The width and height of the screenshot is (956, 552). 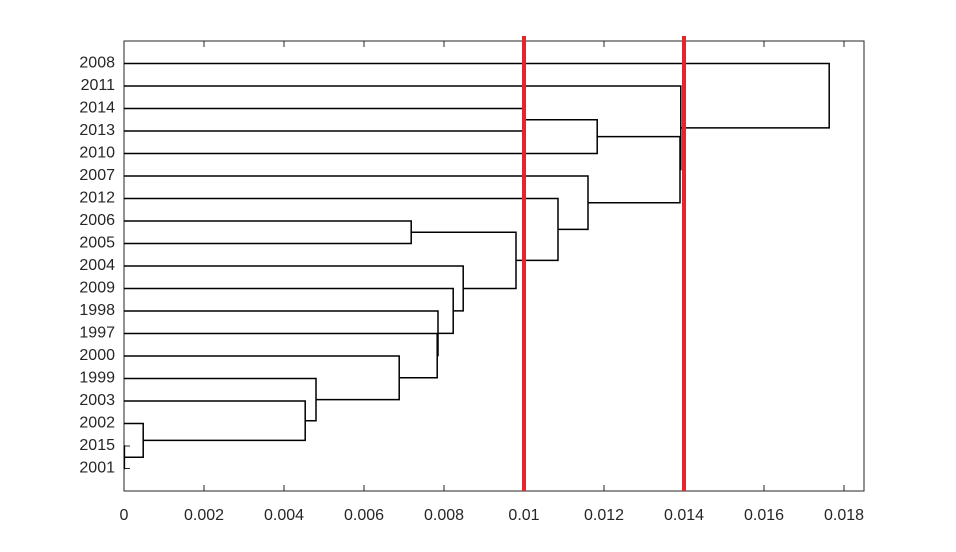 What do you see at coordinates (97, 220) in the screenshot?
I see `y-tick-label: 2006` at bounding box center [97, 220].